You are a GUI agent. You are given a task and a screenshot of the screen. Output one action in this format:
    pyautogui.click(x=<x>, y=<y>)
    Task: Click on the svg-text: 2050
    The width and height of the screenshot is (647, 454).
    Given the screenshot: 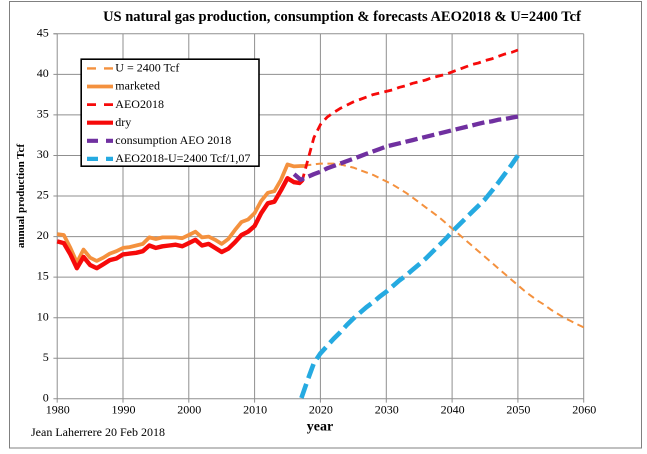 What is the action you would take?
    pyautogui.click(x=518, y=410)
    